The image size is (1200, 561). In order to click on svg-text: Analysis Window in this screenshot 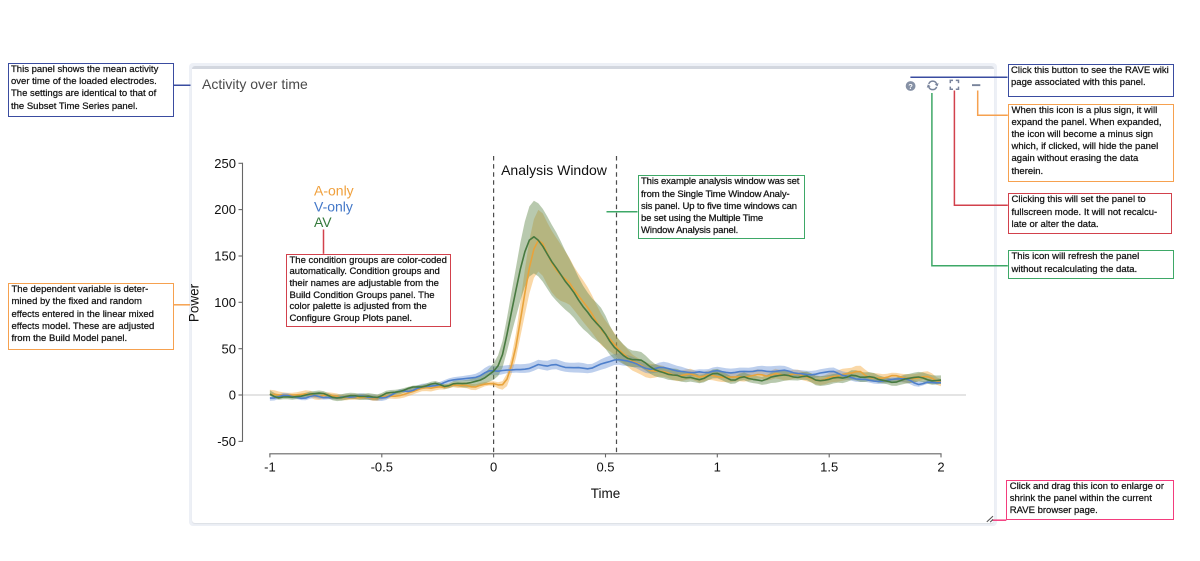, I will do `click(554, 170)`.